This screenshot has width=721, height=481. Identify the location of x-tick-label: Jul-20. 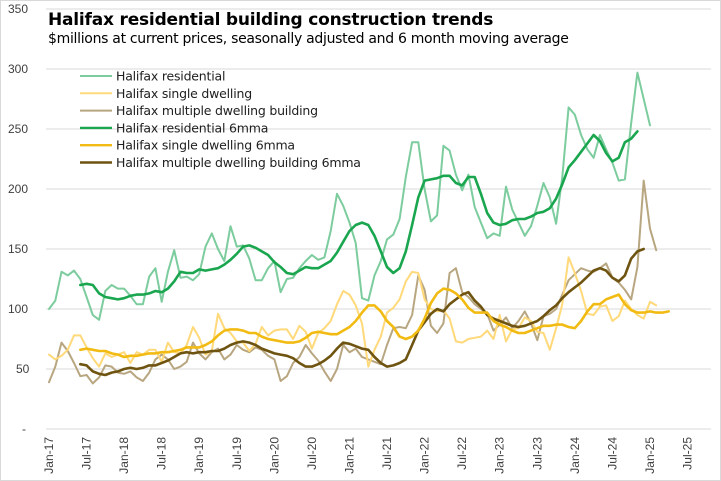
(312, 453).